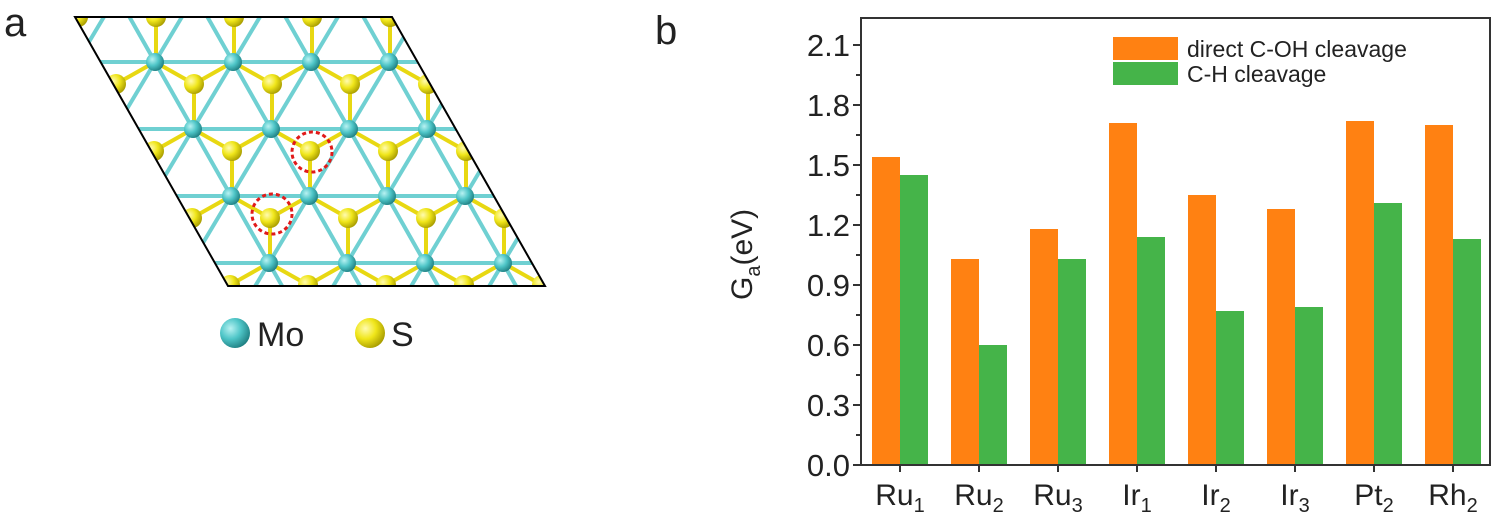 The height and width of the screenshot is (514, 1500). Describe the element at coordinates (745, 254) in the screenshot. I see `y-axis-label: Ga(eV)` at that location.